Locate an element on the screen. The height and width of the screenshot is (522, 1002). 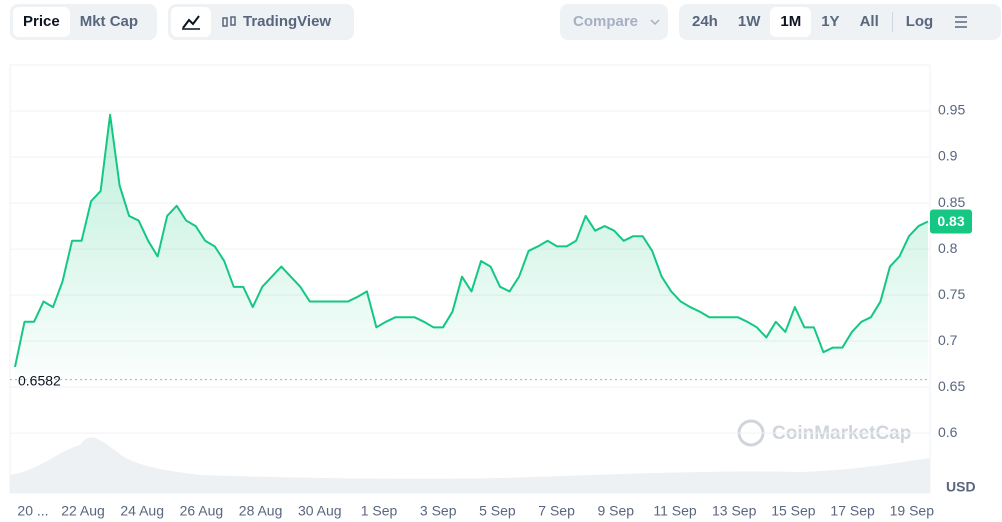
tradingview-label: TradingView is located at coordinates (287, 21).